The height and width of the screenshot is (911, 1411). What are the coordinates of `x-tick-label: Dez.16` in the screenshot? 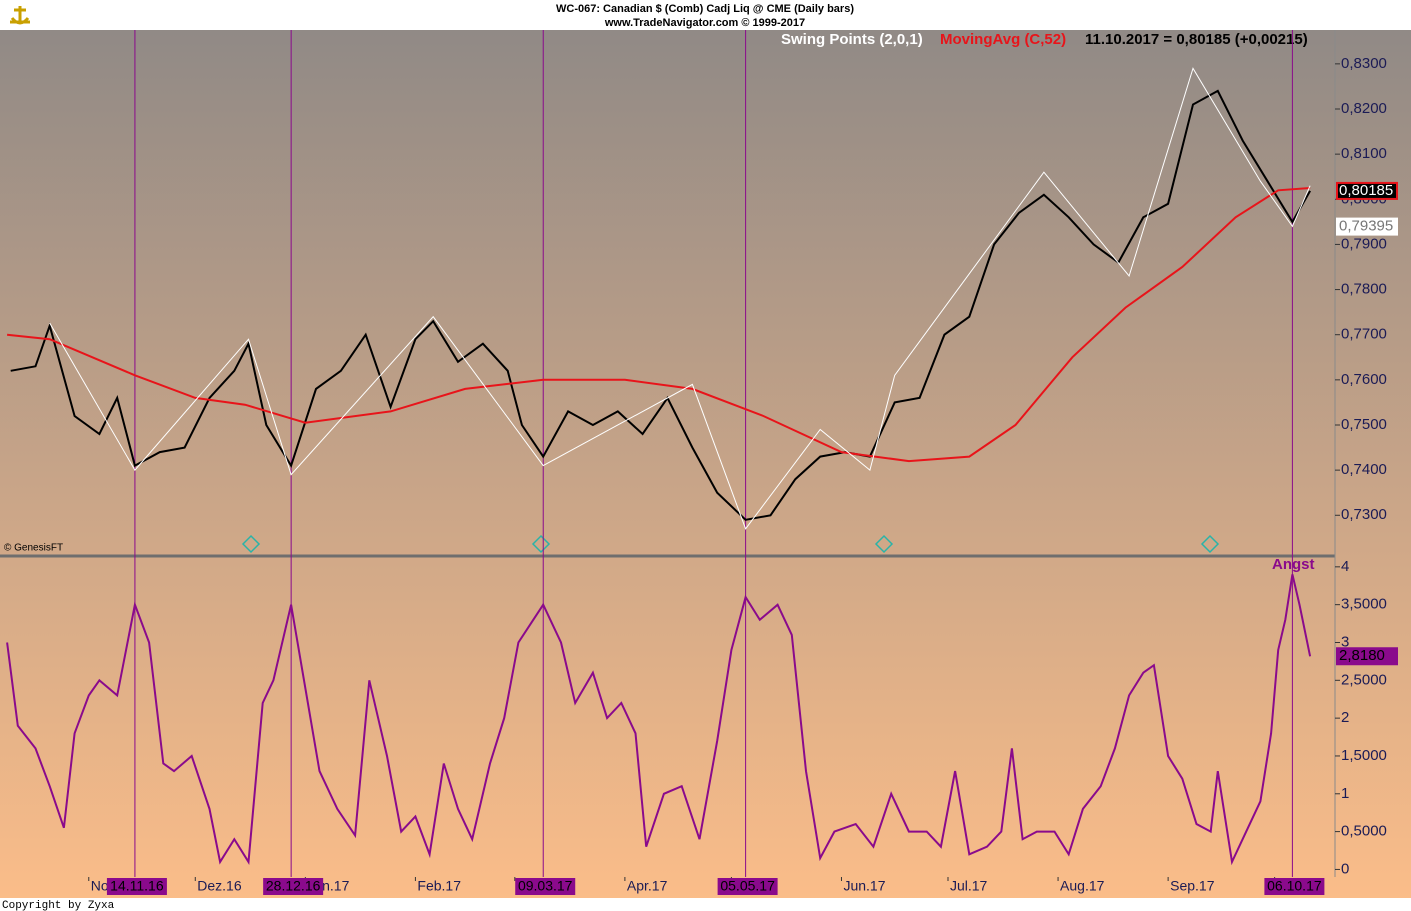 It's located at (219, 886).